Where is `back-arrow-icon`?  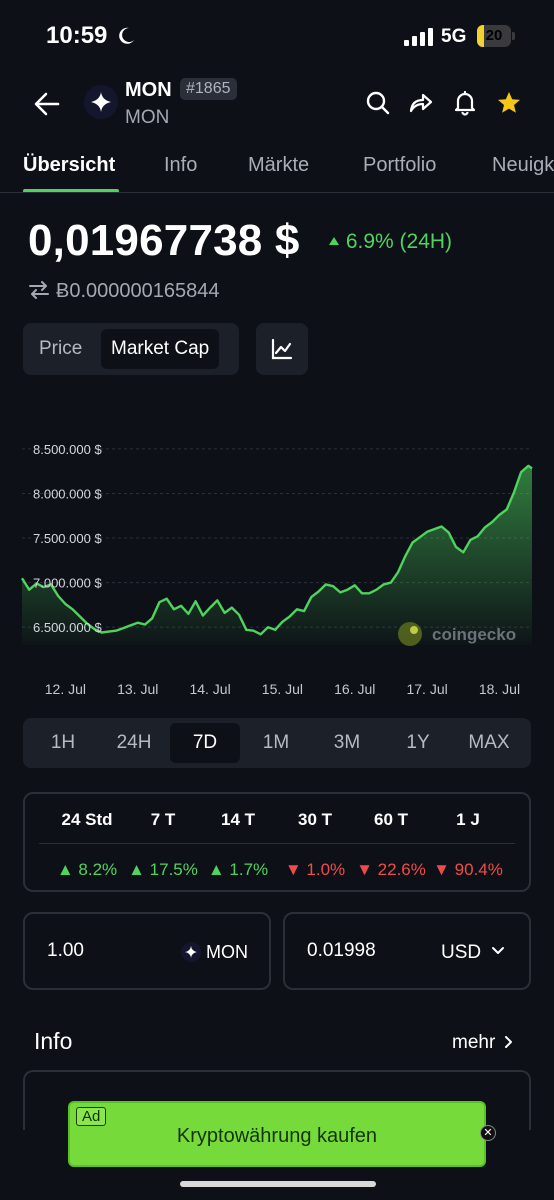
back-arrow-icon is located at coordinates (47, 104).